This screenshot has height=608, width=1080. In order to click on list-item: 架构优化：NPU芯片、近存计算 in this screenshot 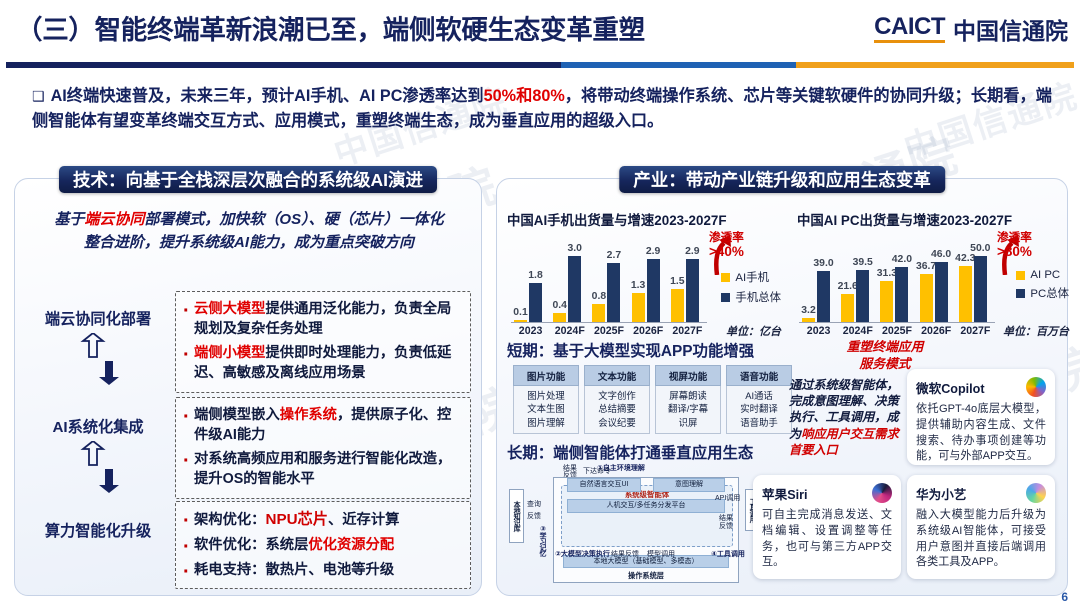, I will do `click(322, 522)`.